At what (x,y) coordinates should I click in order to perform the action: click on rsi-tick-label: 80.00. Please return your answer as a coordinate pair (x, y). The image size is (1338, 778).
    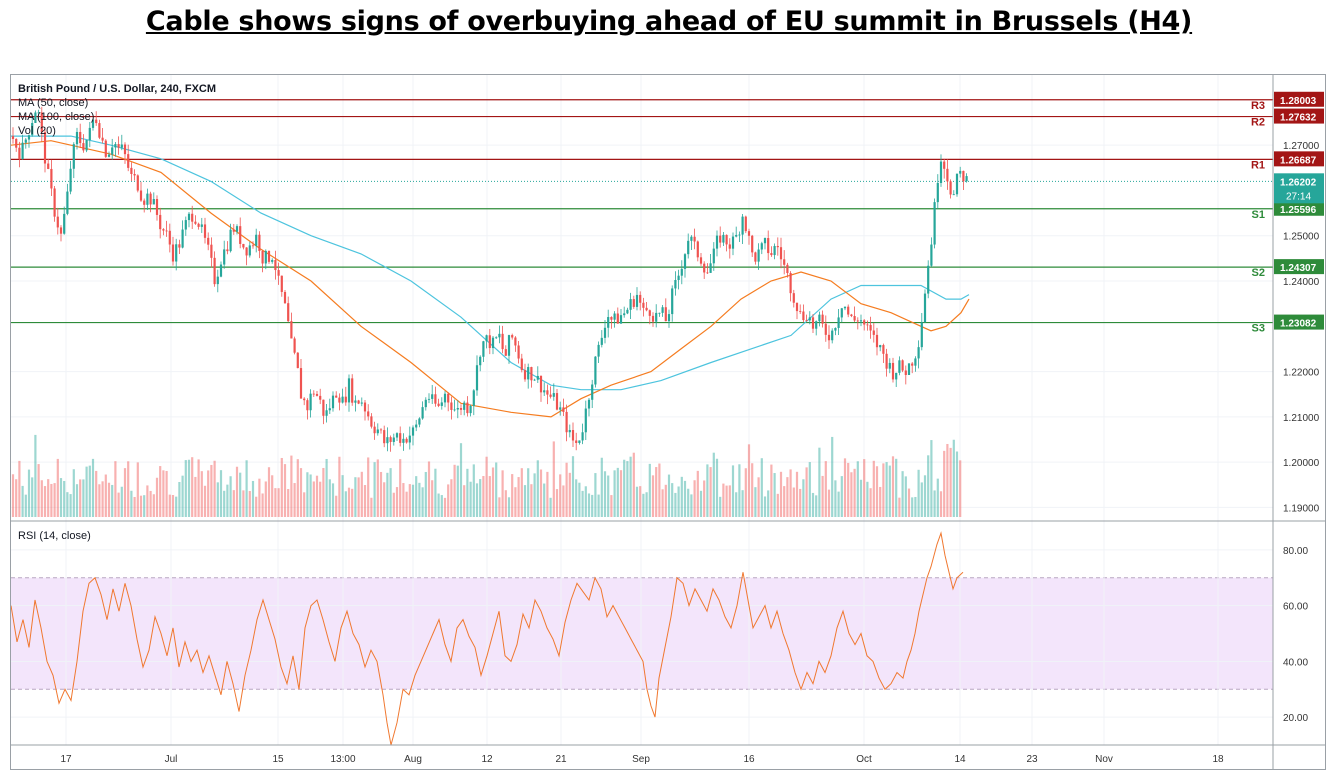
    Looking at the image, I should click on (1295, 551).